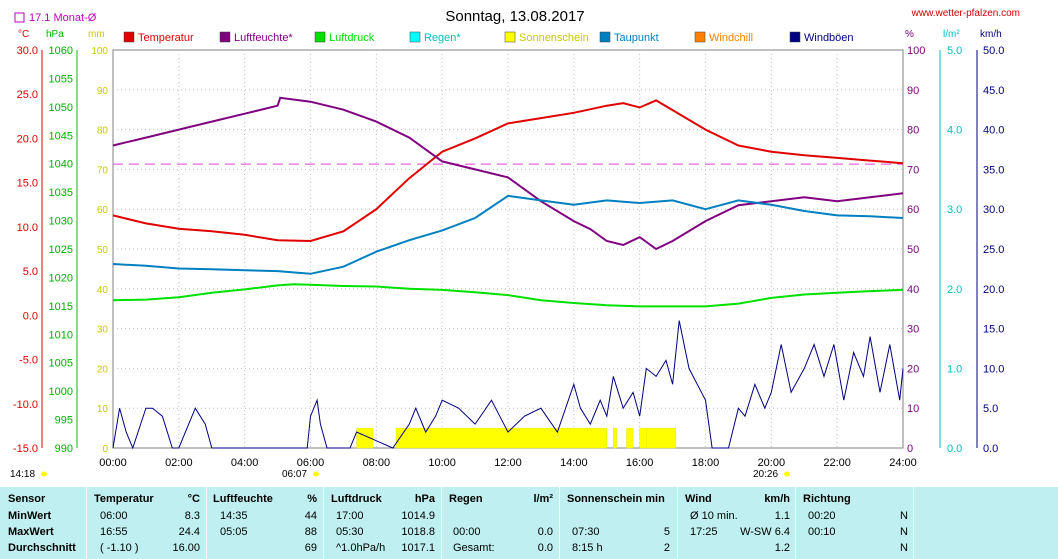 The image size is (1058, 559). Describe the element at coordinates (27, 228) in the screenshot. I see `temp-tick-label: 10.0` at that location.